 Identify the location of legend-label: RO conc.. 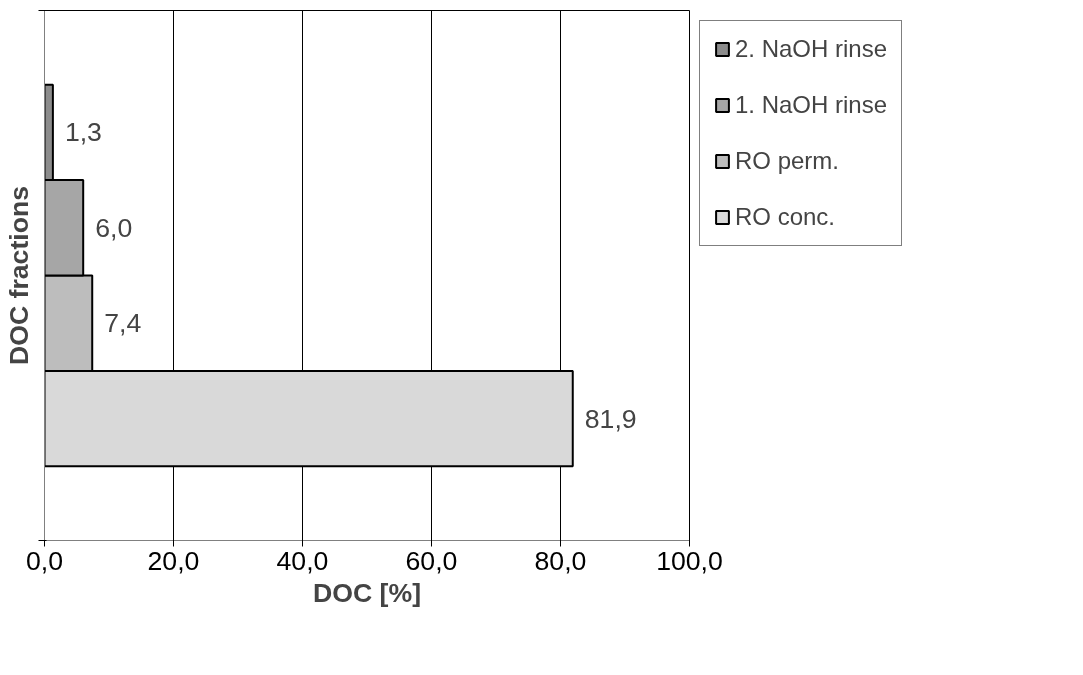
(785, 217).